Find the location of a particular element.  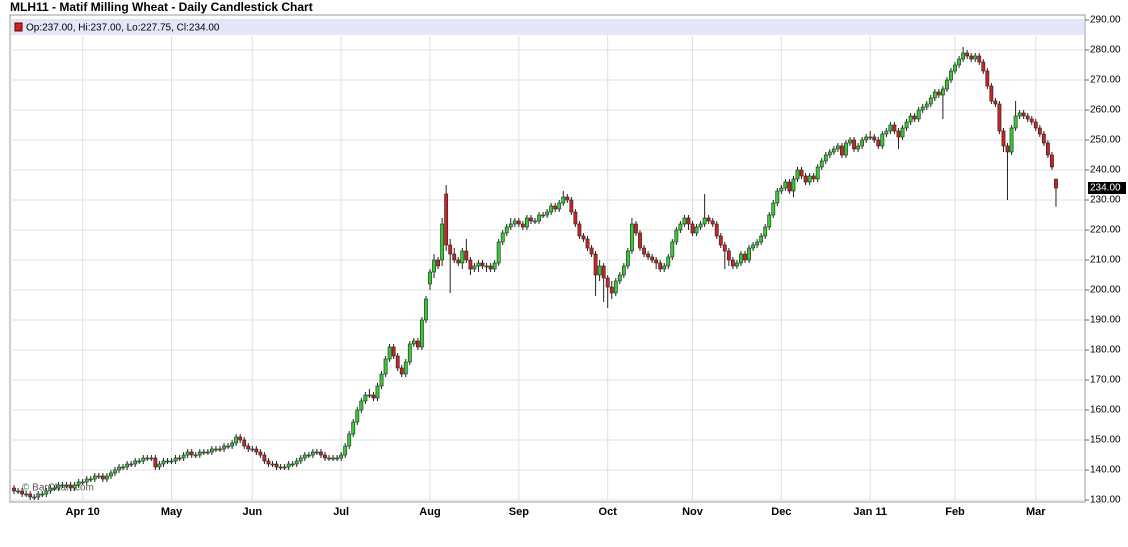

y-tick-label: 160.00 is located at coordinates (1105, 410).